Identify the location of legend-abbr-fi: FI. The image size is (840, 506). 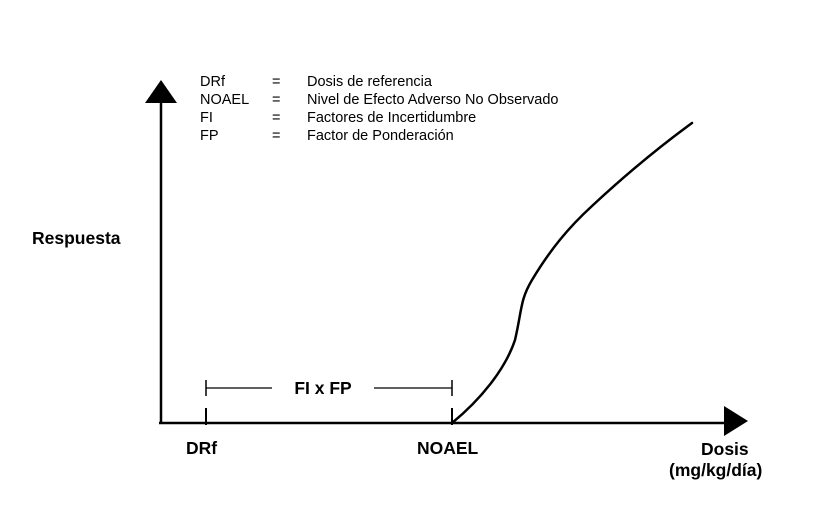
(206, 118).